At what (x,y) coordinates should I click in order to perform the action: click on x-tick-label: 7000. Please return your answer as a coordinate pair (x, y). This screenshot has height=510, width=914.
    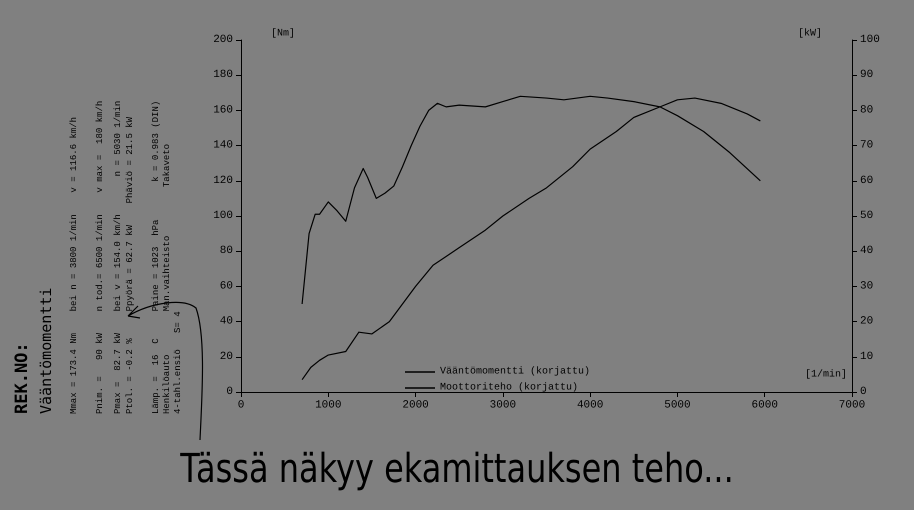
    Looking at the image, I should click on (852, 406).